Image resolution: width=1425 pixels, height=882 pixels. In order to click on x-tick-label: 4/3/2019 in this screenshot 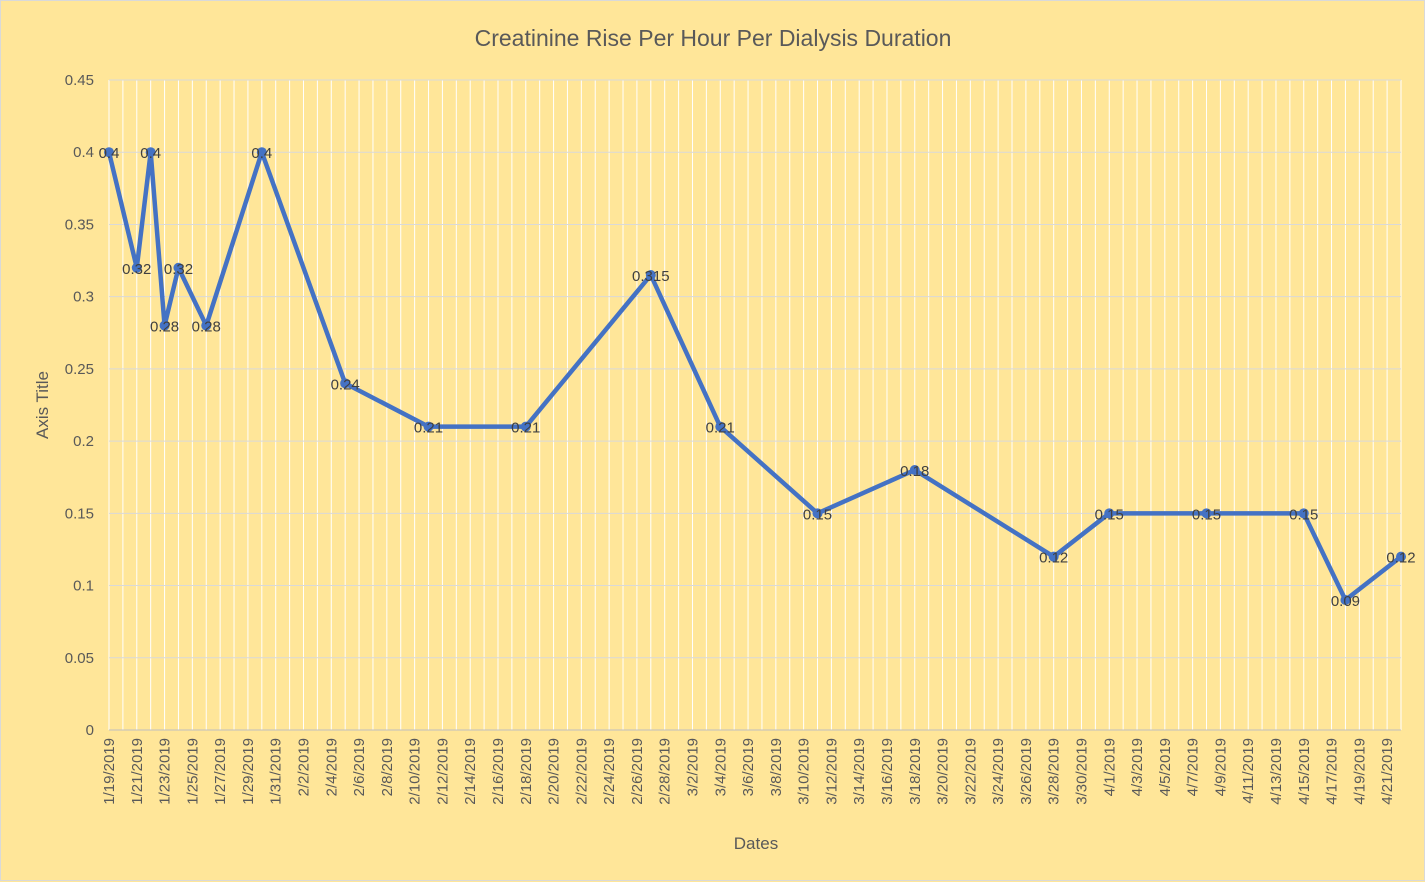, I will do `click(1137, 767)`.